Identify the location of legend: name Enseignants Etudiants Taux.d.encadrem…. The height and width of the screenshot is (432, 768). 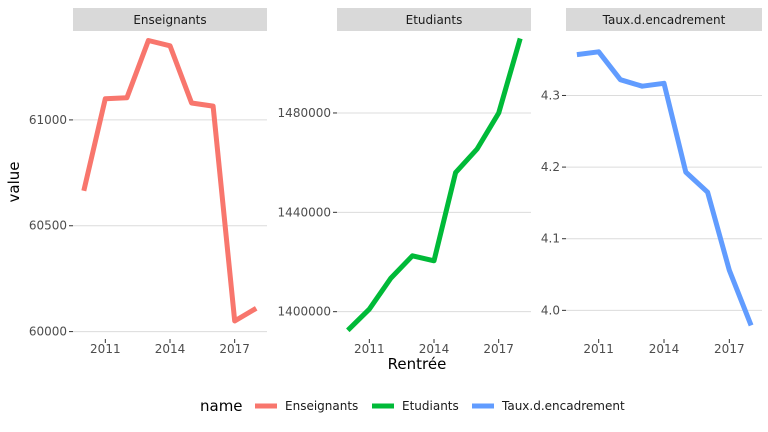
(412, 406).